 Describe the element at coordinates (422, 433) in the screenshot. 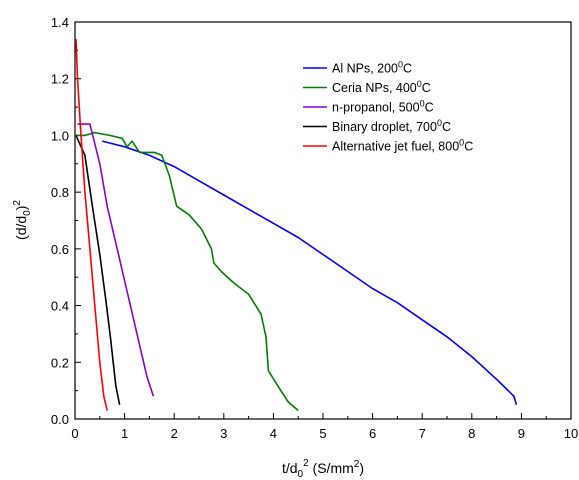

I see `x-tick-label: 7` at that location.